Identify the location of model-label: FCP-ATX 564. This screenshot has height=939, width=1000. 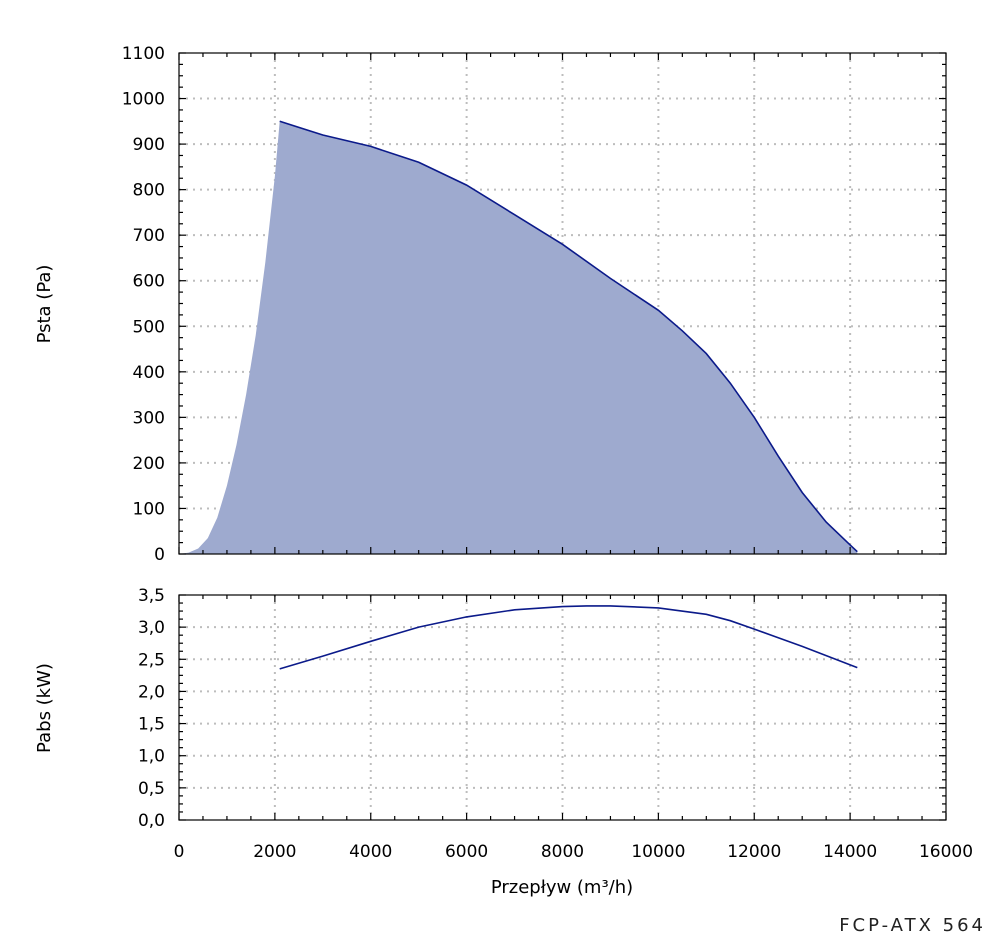
(912, 925).